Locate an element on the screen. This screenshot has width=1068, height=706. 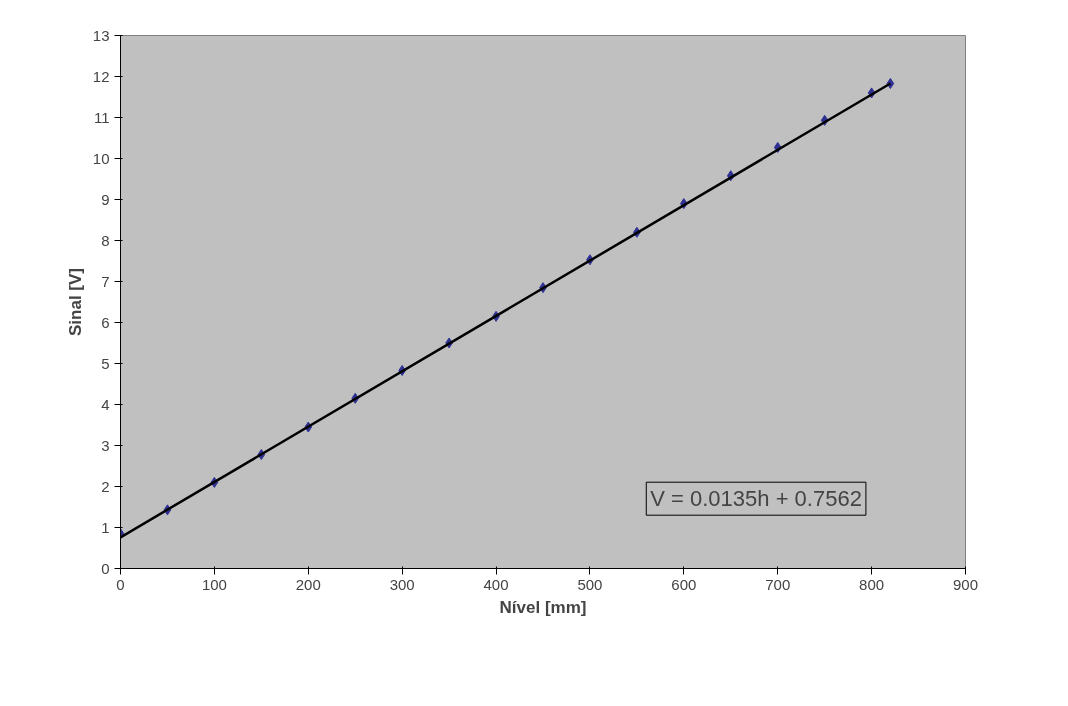
y-tick-label: 11 is located at coordinates (101, 117).